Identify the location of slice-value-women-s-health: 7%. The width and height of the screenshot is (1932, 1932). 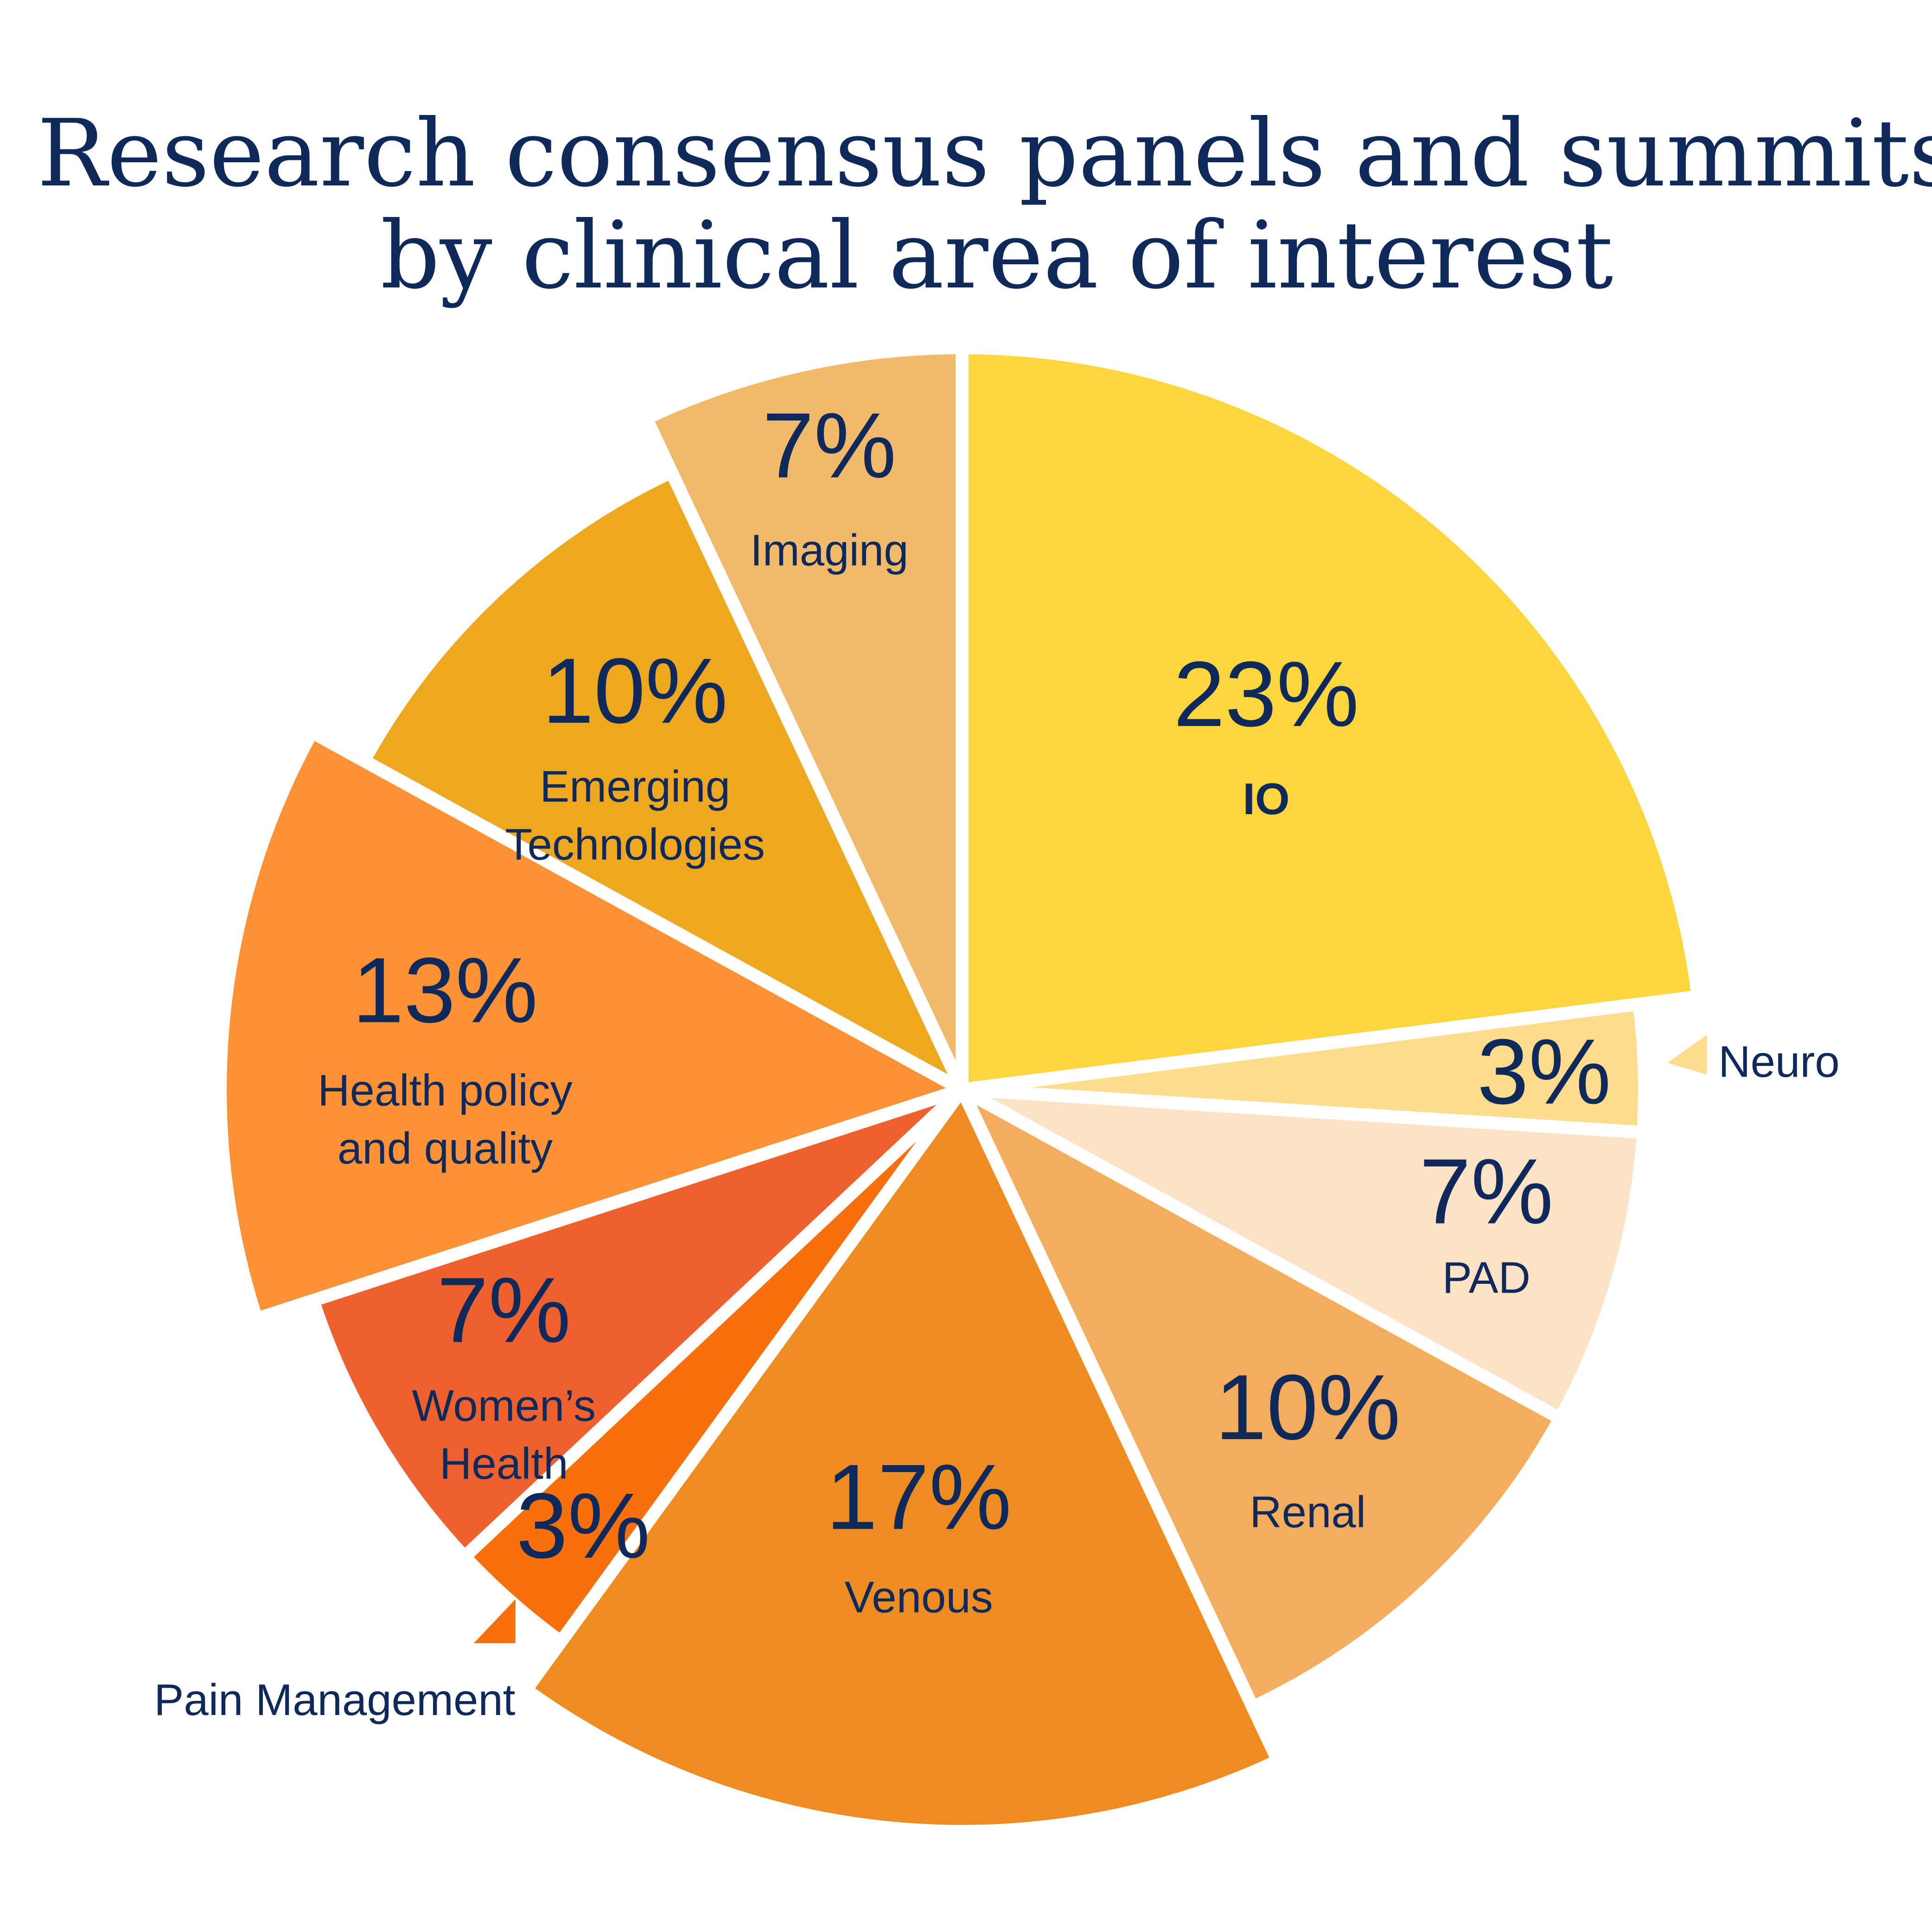
(504, 1310).